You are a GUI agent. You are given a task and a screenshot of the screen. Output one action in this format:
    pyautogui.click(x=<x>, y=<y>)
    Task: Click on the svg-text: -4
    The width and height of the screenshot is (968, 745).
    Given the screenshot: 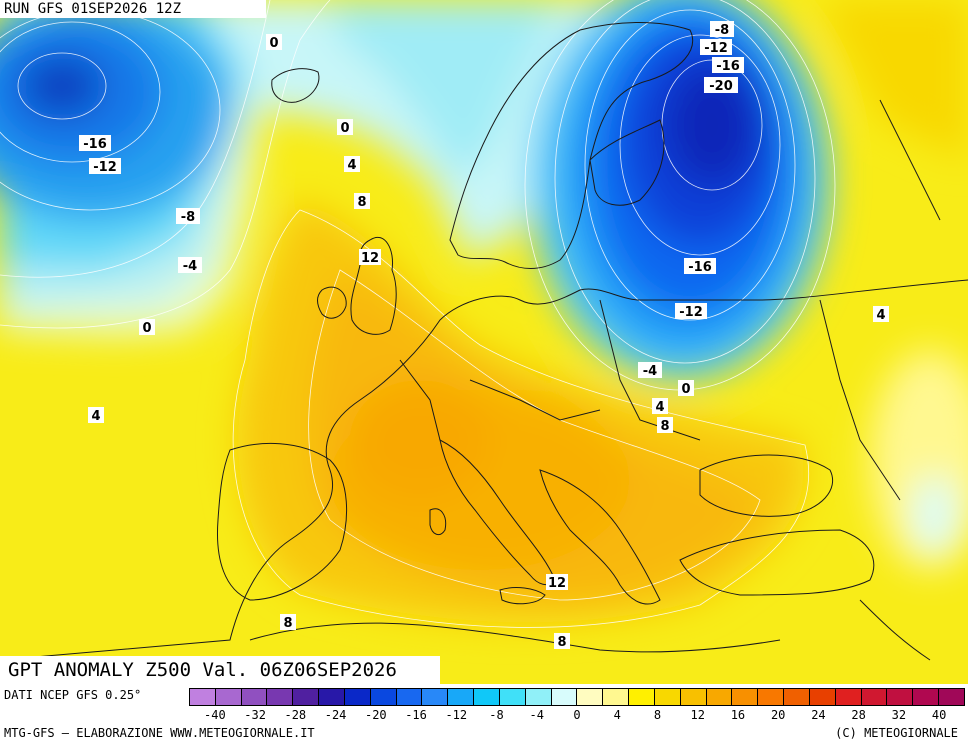 What is the action you would take?
    pyautogui.click(x=650, y=371)
    